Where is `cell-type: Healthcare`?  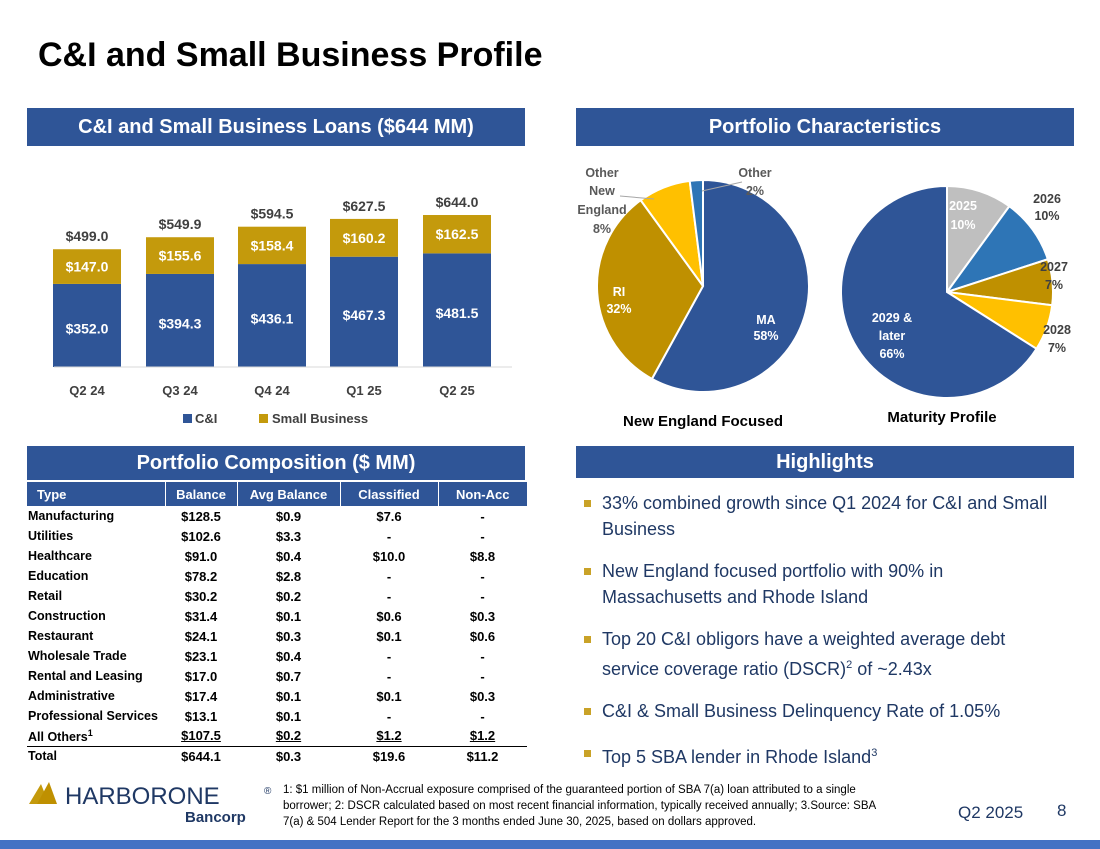
cell-type: Healthcare is located at coordinates (60, 556).